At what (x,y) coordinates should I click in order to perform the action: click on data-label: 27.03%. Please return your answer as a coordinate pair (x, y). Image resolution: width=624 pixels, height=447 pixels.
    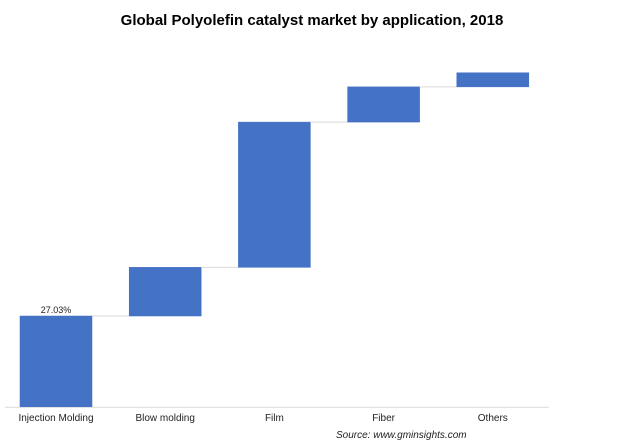
    Looking at the image, I should click on (56, 310).